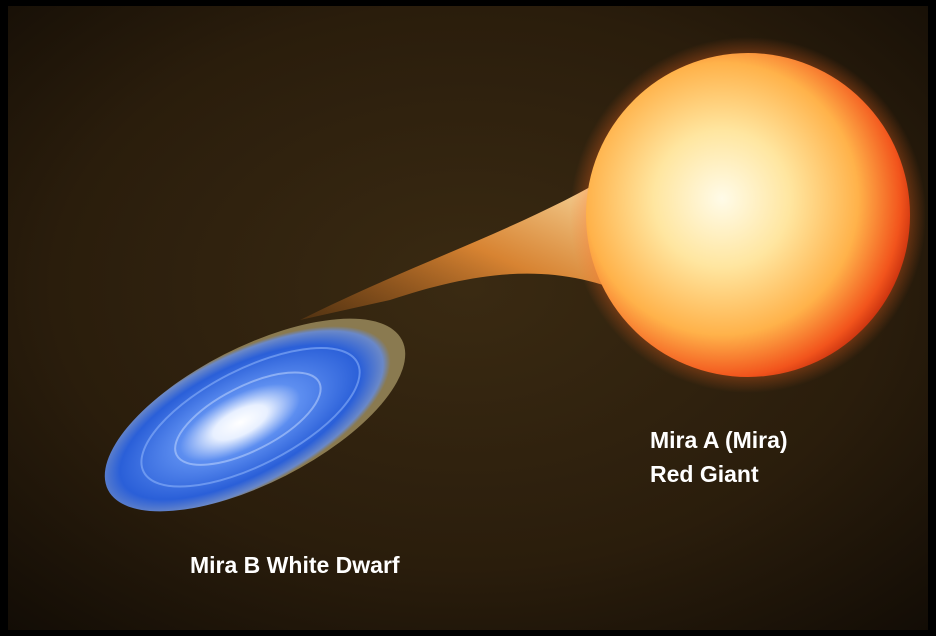  I want to click on accretion-disk, so click(255, 415).